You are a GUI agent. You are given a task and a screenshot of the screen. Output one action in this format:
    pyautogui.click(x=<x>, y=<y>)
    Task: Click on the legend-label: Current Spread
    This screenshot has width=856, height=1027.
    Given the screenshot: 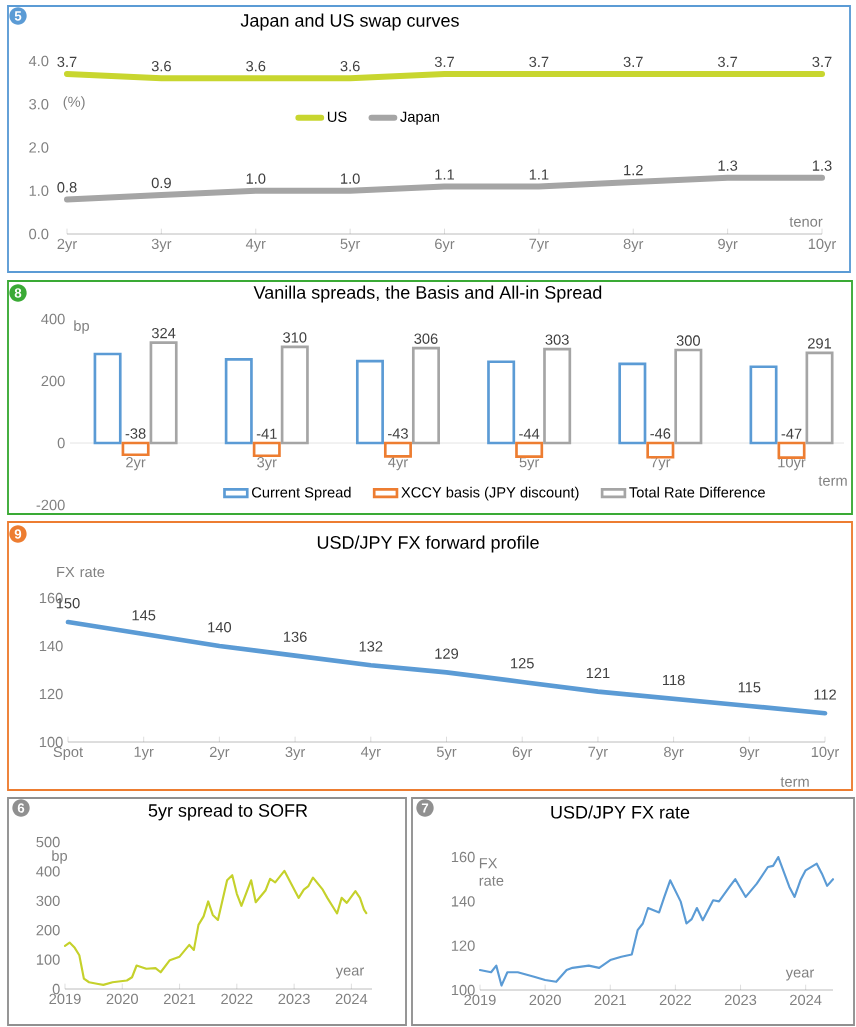 What is the action you would take?
    pyautogui.click(x=301, y=493)
    